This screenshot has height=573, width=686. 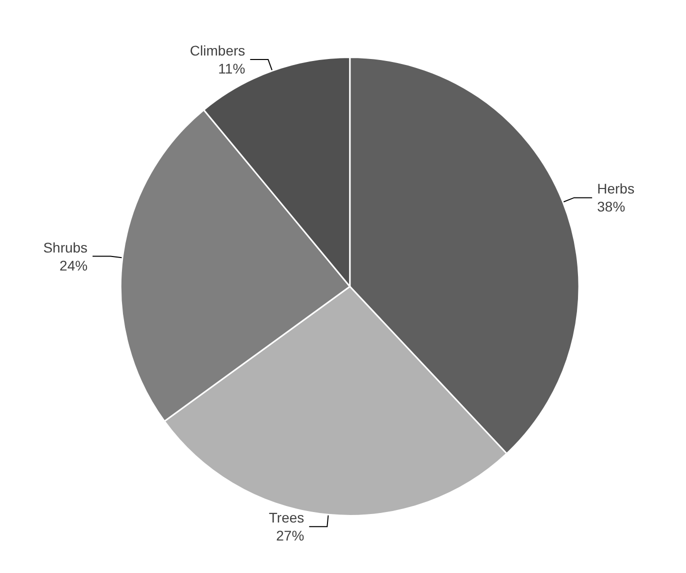 I want to click on slice-label: Herbs, so click(x=615, y=188).